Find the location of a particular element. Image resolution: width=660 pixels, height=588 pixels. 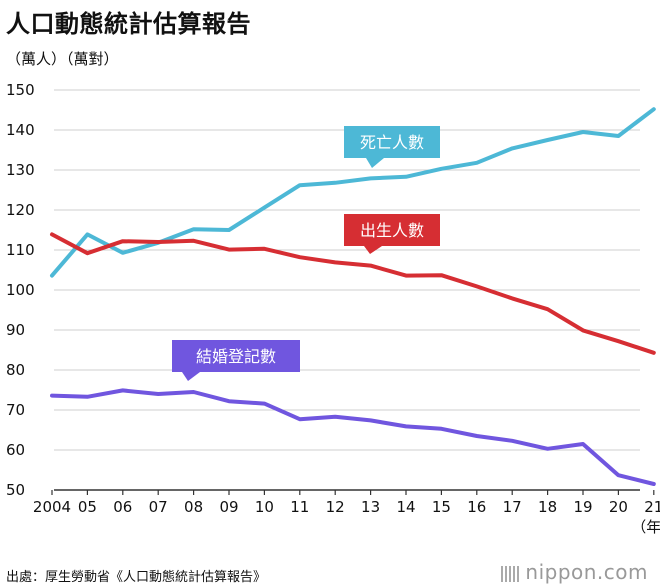

x-tick-label: 09 is located at coordinates (228, 507).